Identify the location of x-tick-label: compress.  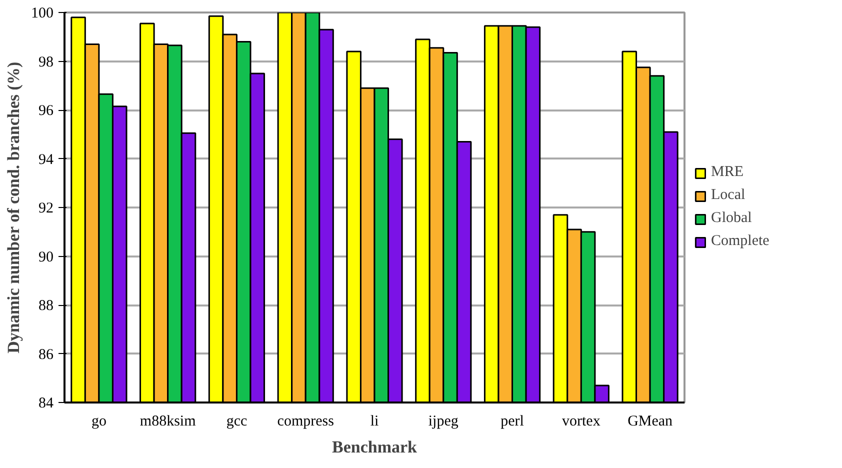
(305, 422).